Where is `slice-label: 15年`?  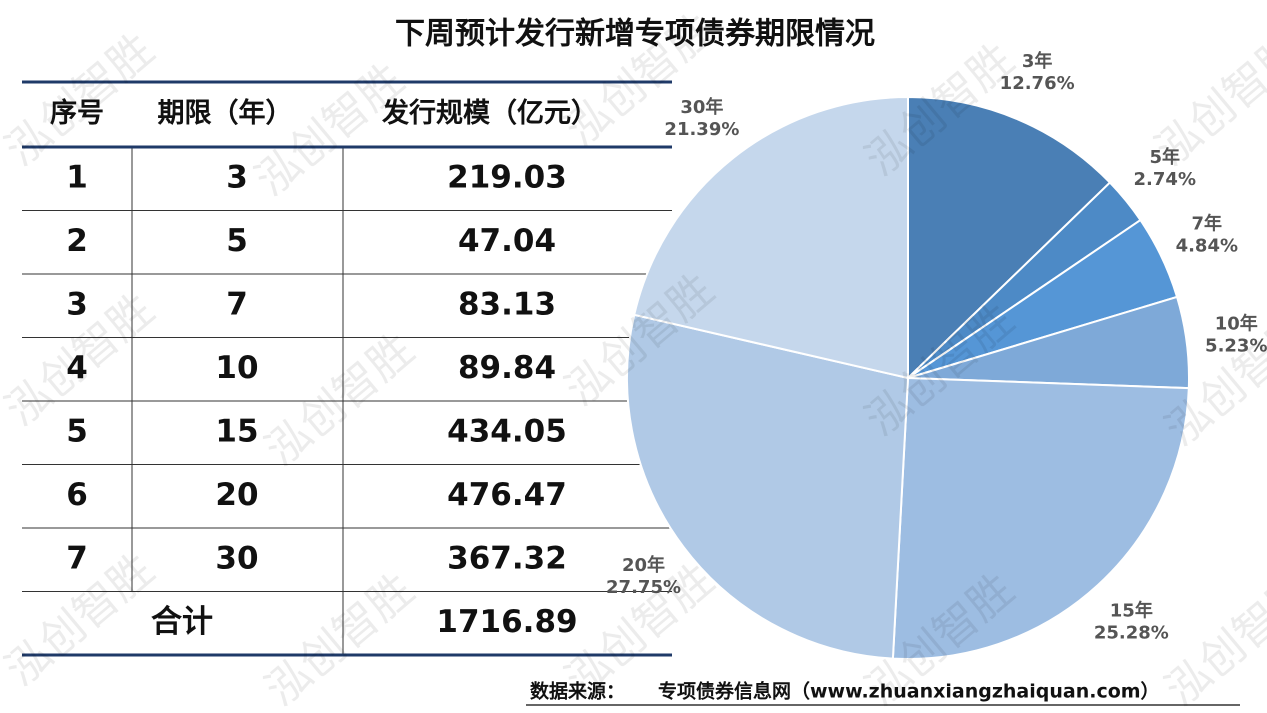 slice-label: 15年 is located at coordinates (1131, 610).